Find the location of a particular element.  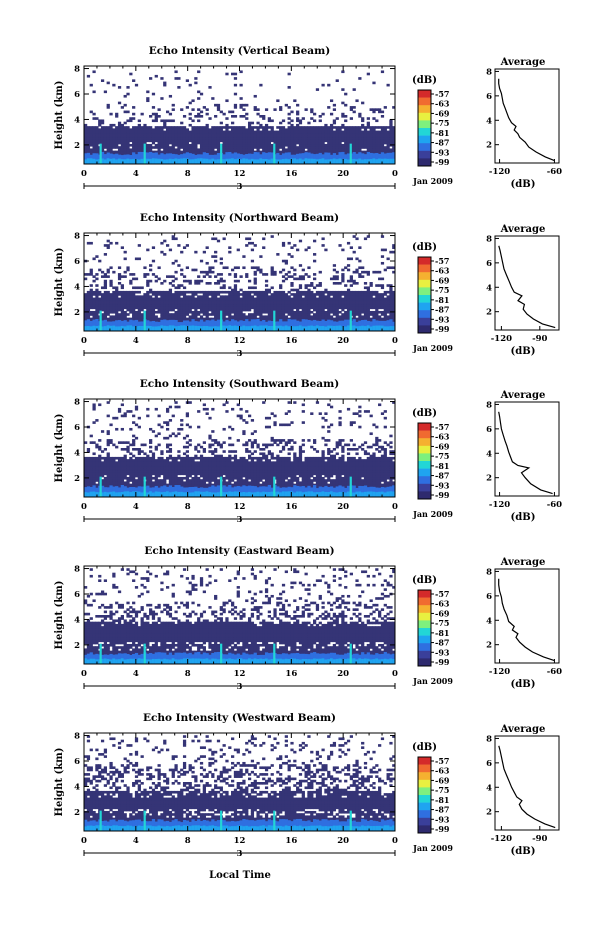

colorbar-tick-label: -57 is located at coordinates (442, 94).